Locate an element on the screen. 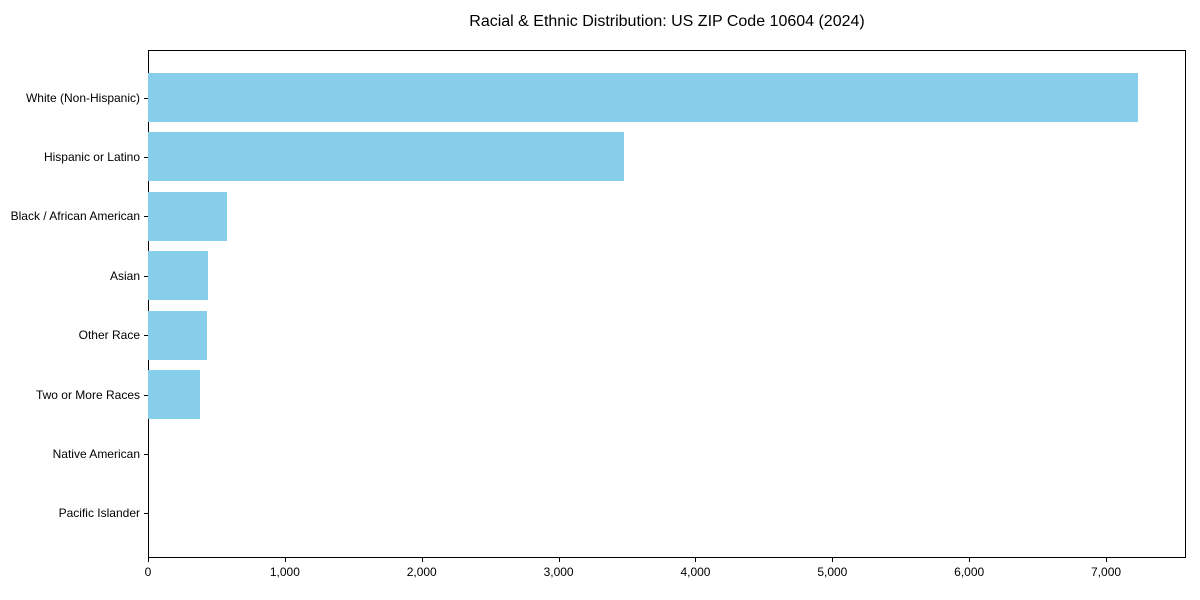 The height and width of the screenshot is (600, 1200). bar-hispanic-or-latino is located at coordinates (386, 157).